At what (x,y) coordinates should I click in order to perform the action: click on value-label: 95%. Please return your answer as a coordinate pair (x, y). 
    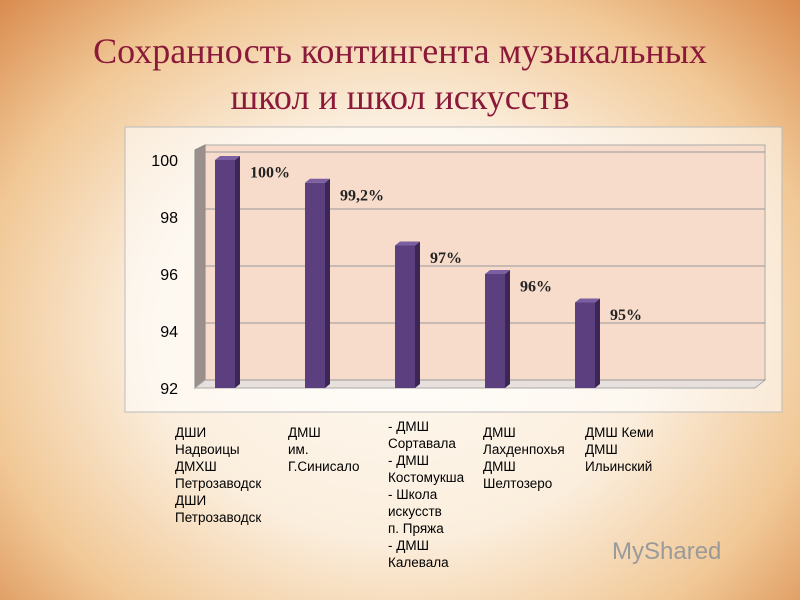
    Looking at the image, I should click on (626, 315).